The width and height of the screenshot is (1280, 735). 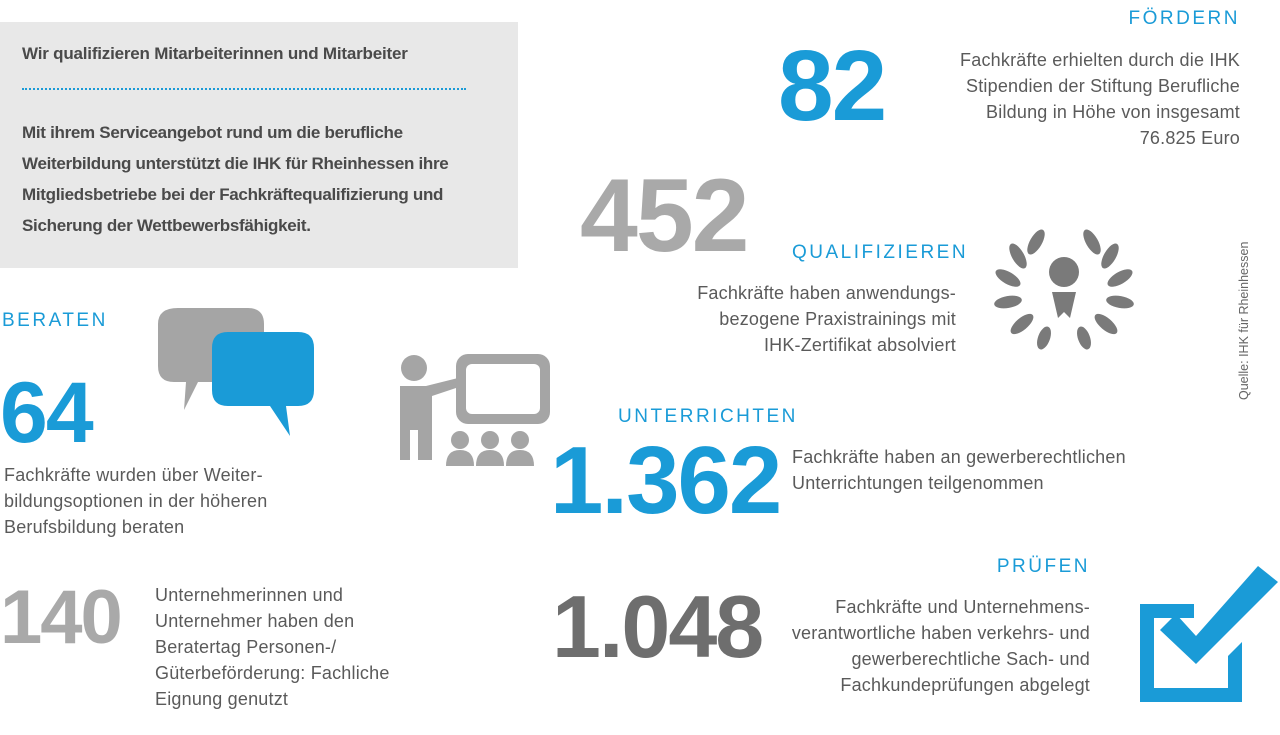 What do you see at coordinates (55, 320) in the screenshot?
I see `beraten-heading: BERATEN` at bounding box center [55, 320].